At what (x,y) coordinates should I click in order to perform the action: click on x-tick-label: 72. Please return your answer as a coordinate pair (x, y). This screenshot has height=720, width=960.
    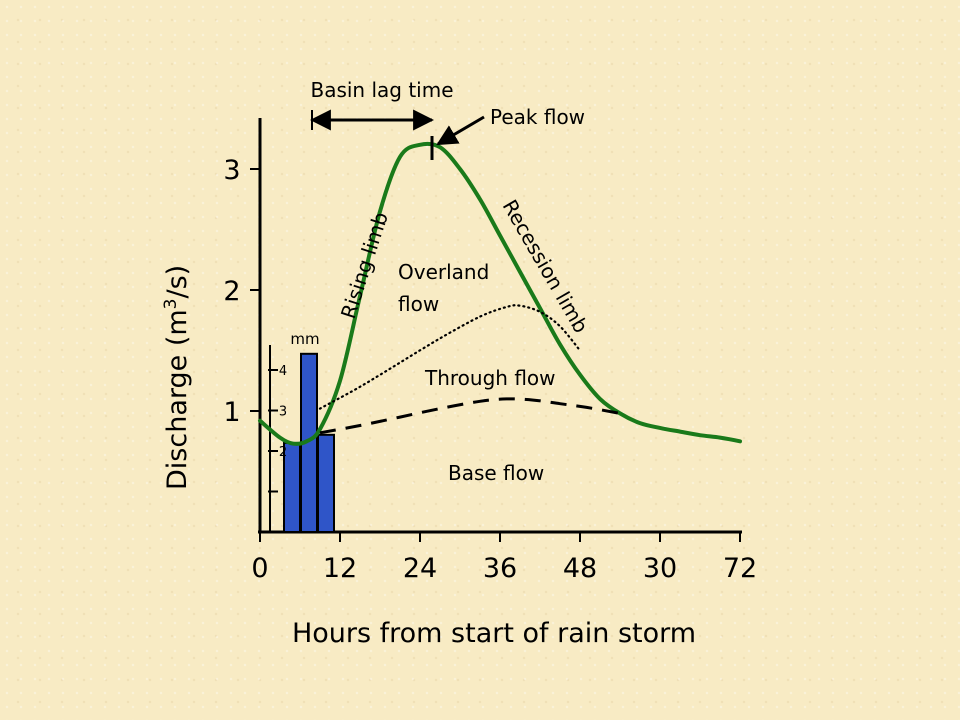
    Looking at the image, I should click on (740, 568).